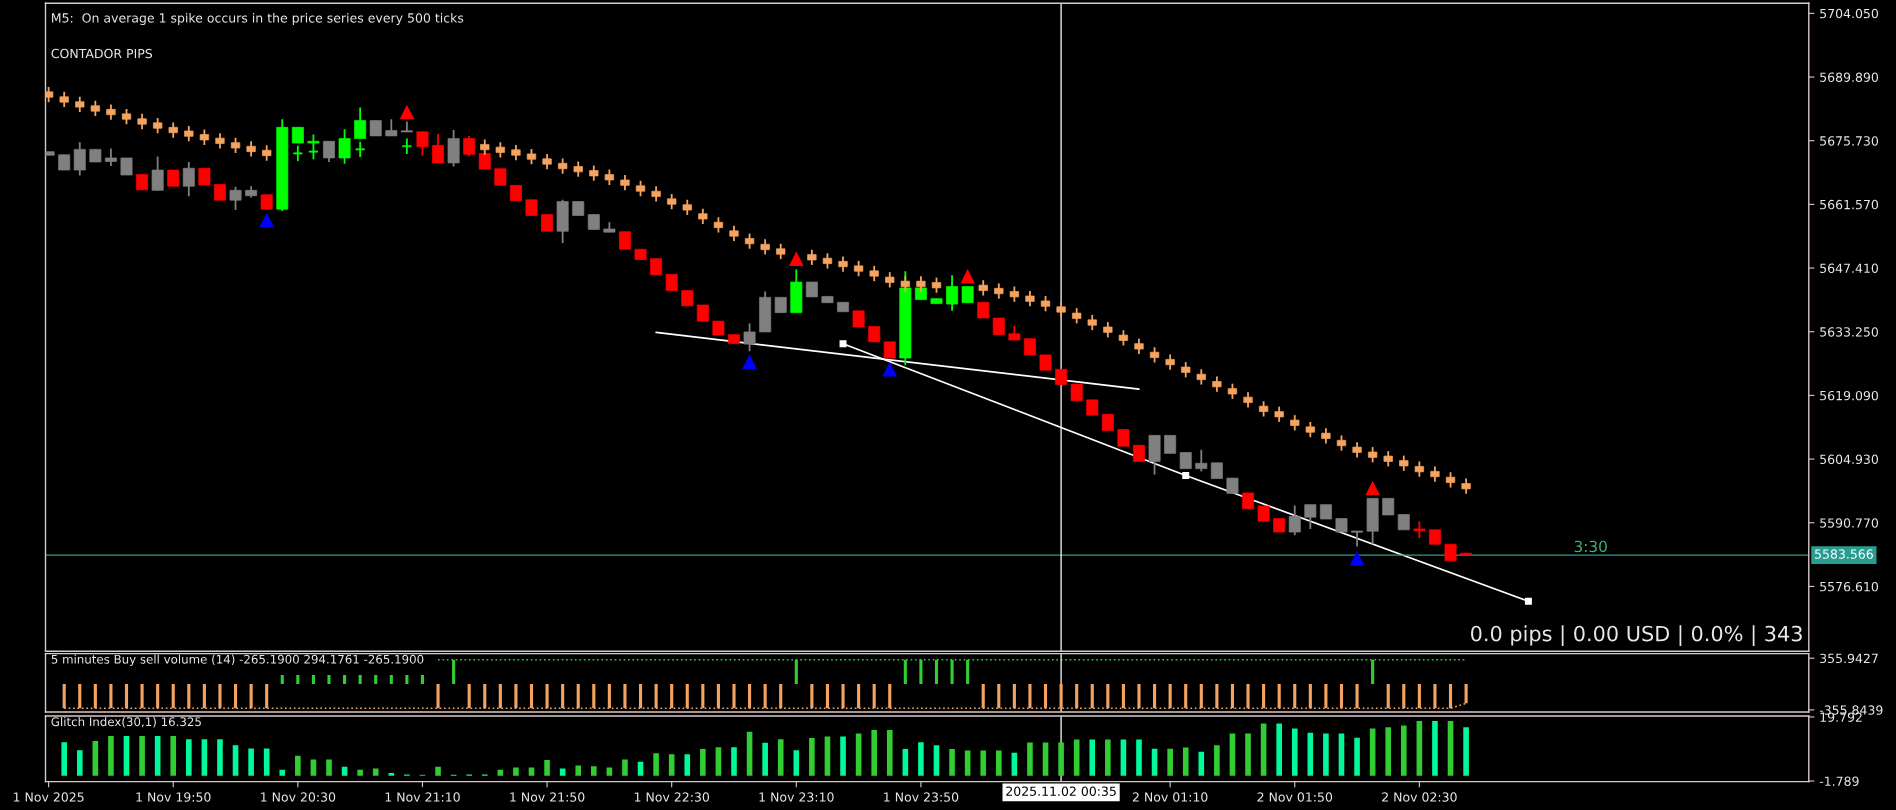  What do you see at coordinates (1849, 77) in the screenshot?
I see `y-tick-label: 5689.890` at bounding box center [1849, 77].